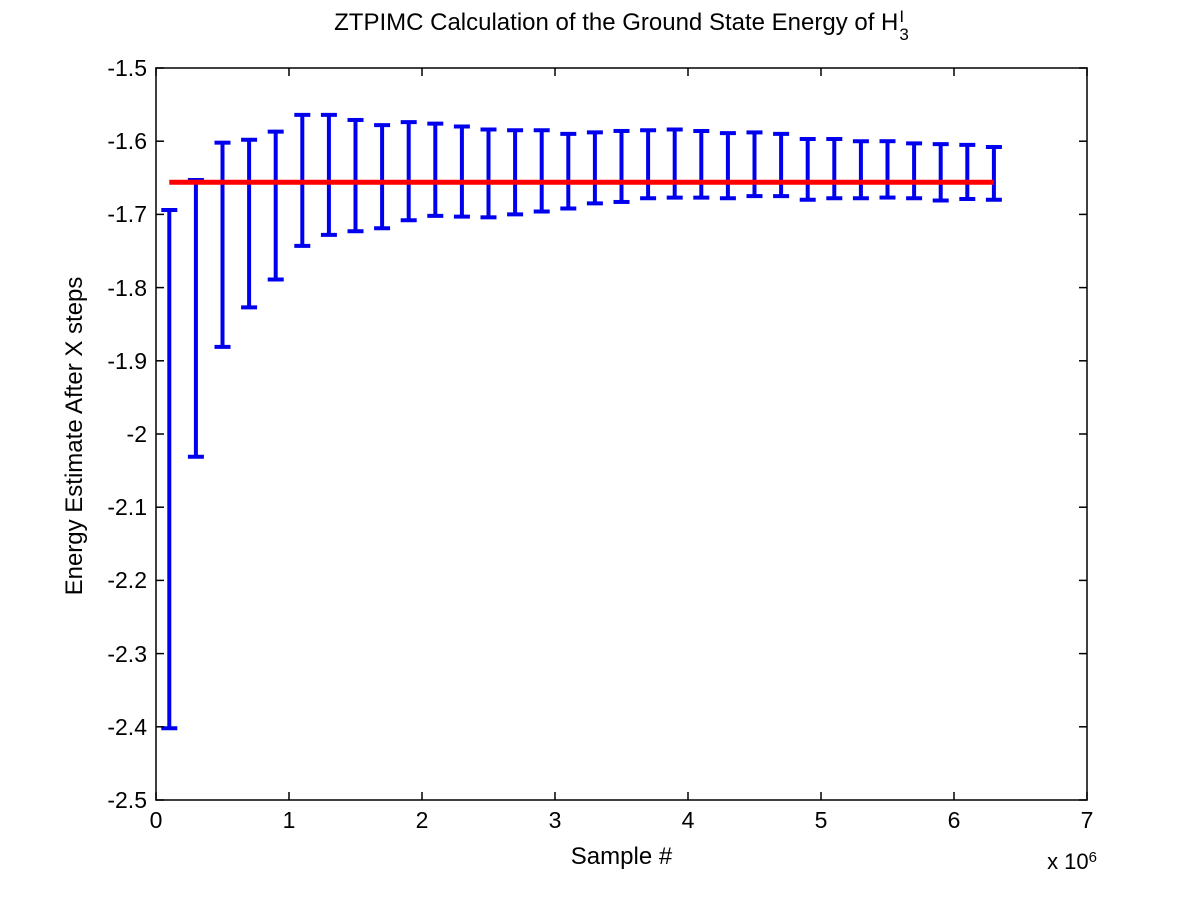  Describe the element at coordinates (127, 580) in the screenshot. I see `y-tick-label: -2.2` at that location.